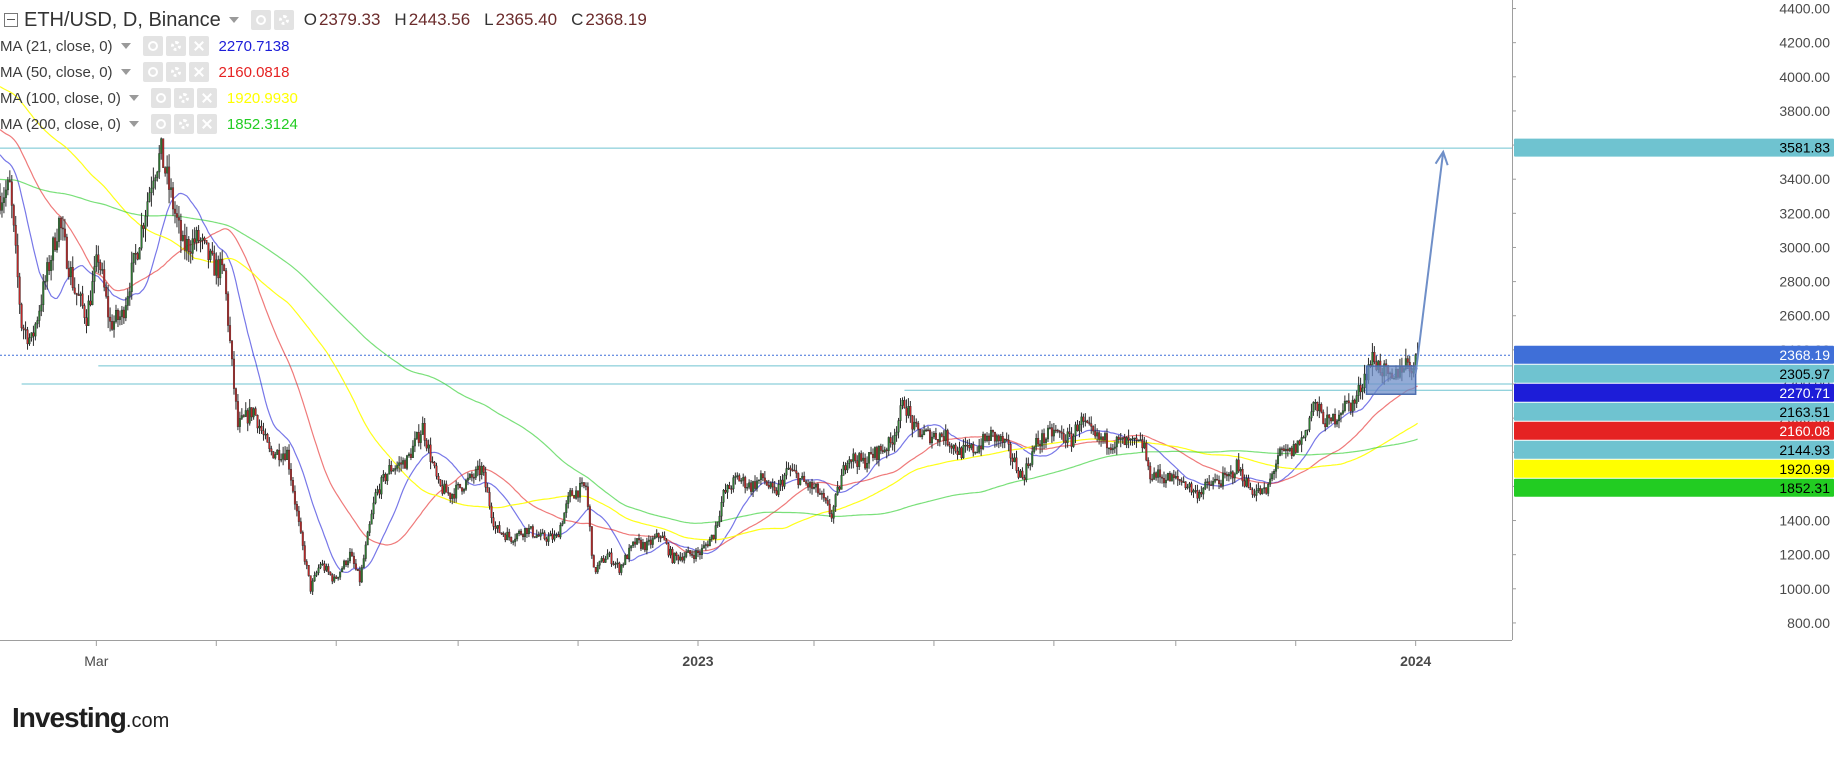  I want to click on price-tick-label: 3200.00, so click(1804, 213).